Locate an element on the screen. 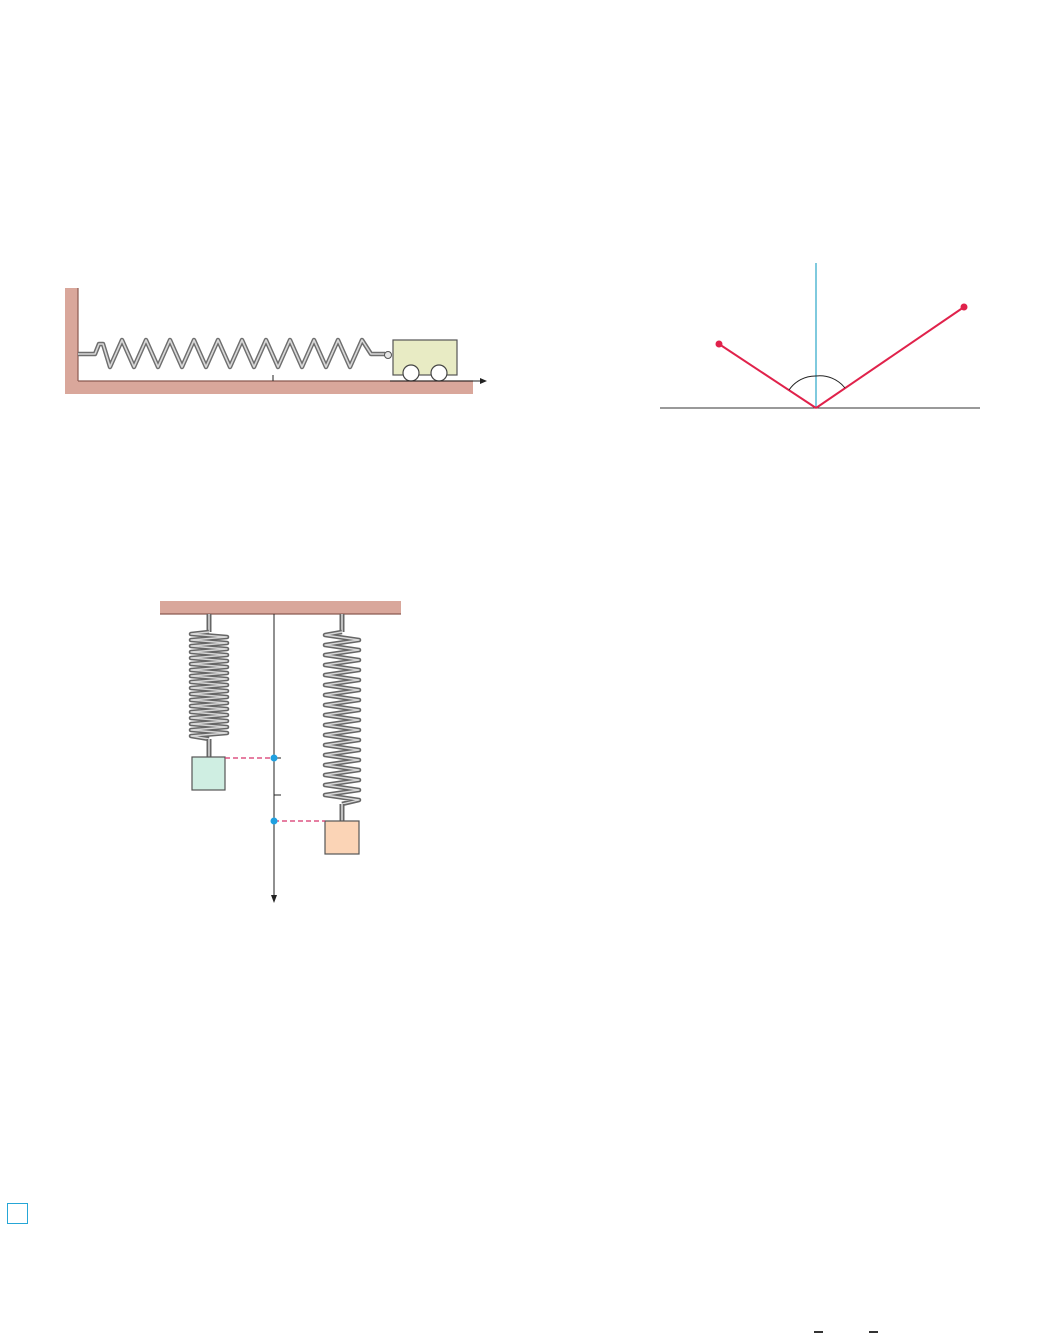 The image size is (1056, 1343). incident-point is located at coordinates (719, 344).